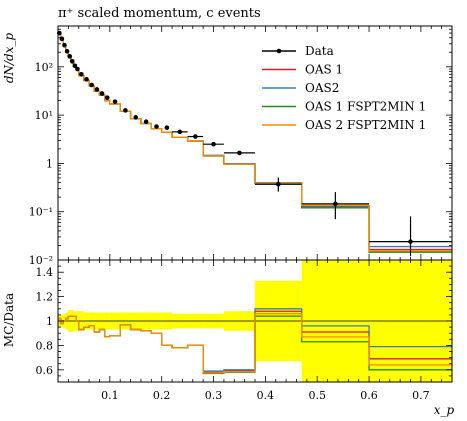 This screenshot has width=467, height=421. What do you see at coordinates (9, 320) in the screenshot?
I see `ratio-y-axis-label: MC/Data` at bounding box center [9, 320].